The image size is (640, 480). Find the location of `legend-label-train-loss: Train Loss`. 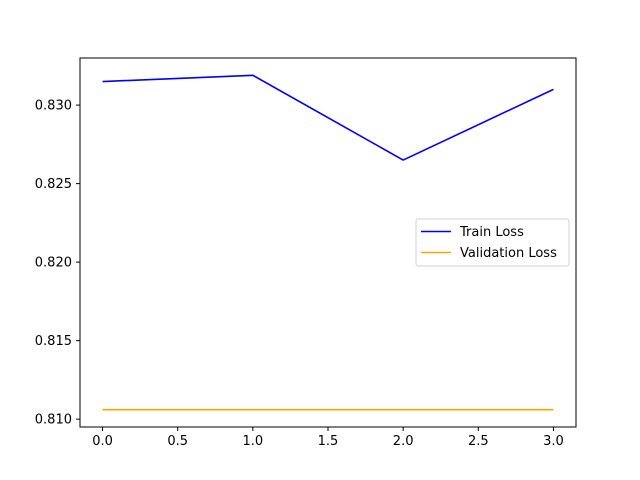

legend-label-train-loss: Train Loss is located at coordinates (491, 232).